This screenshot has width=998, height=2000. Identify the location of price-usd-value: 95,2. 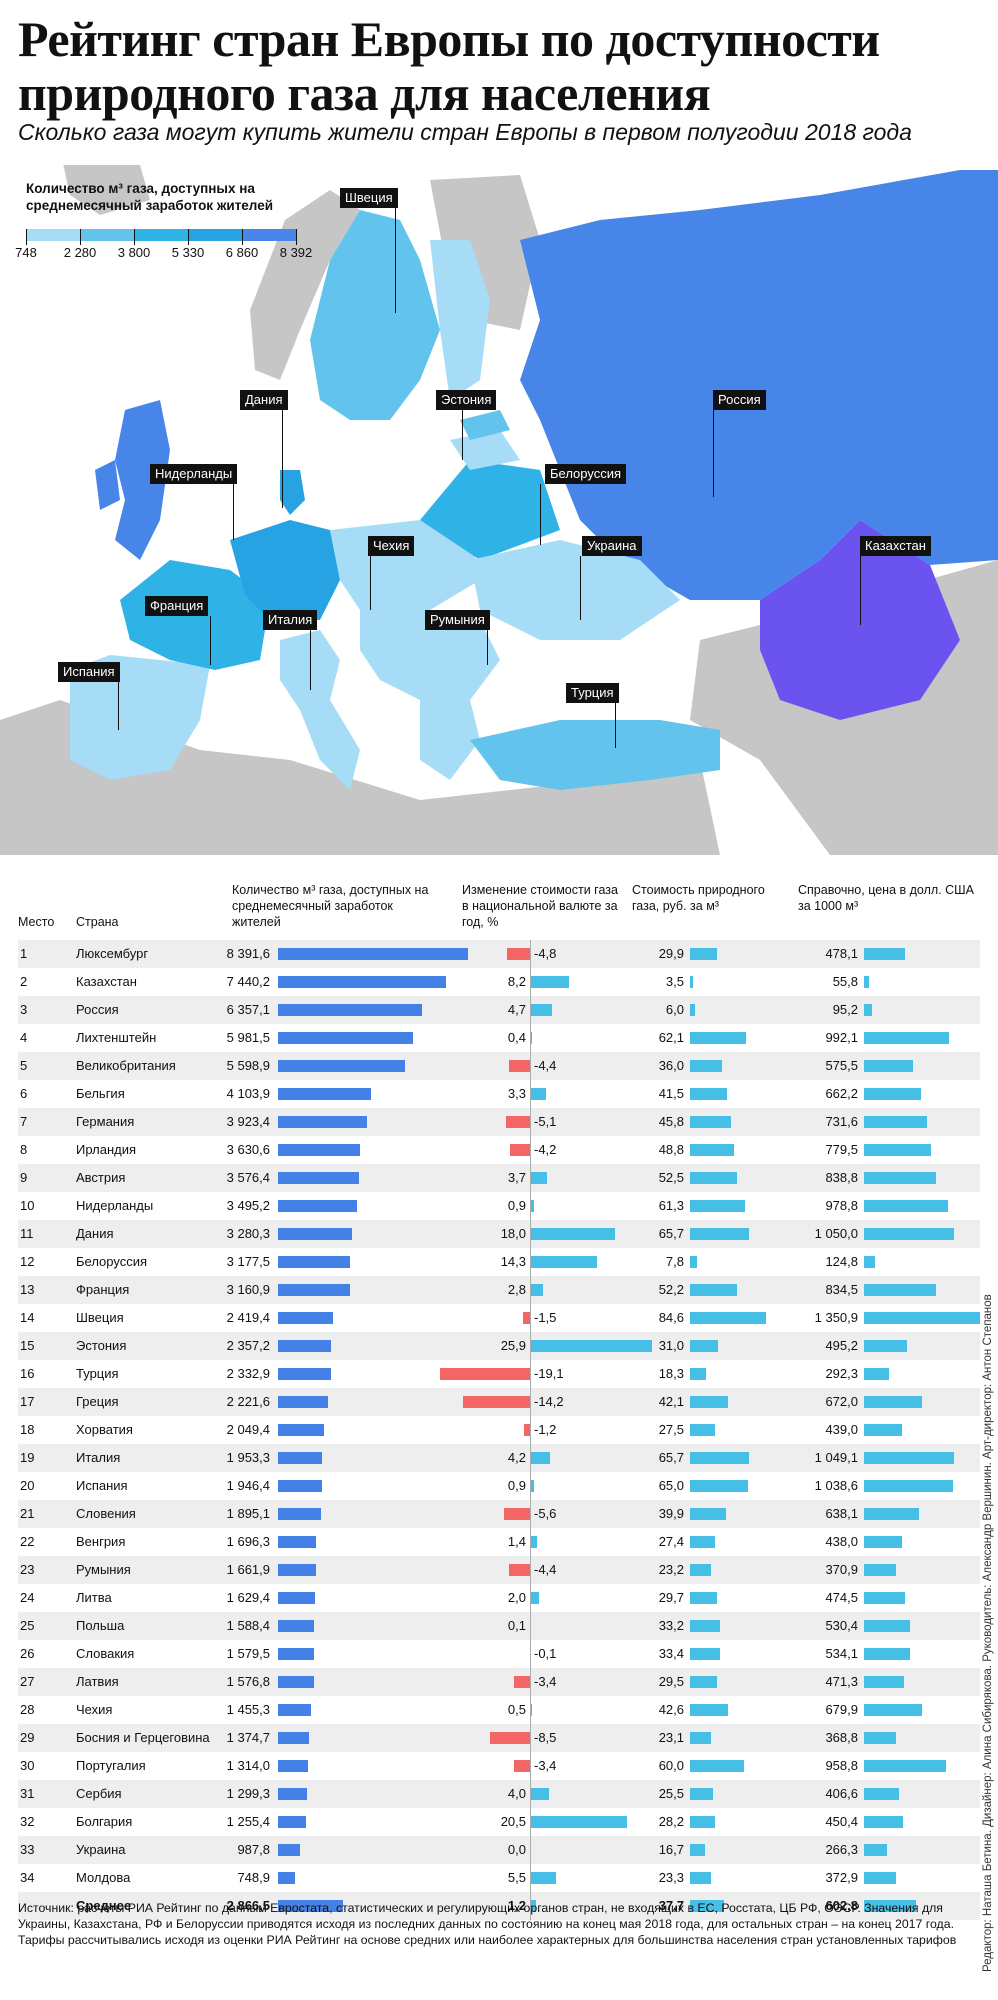
(845, 1009).